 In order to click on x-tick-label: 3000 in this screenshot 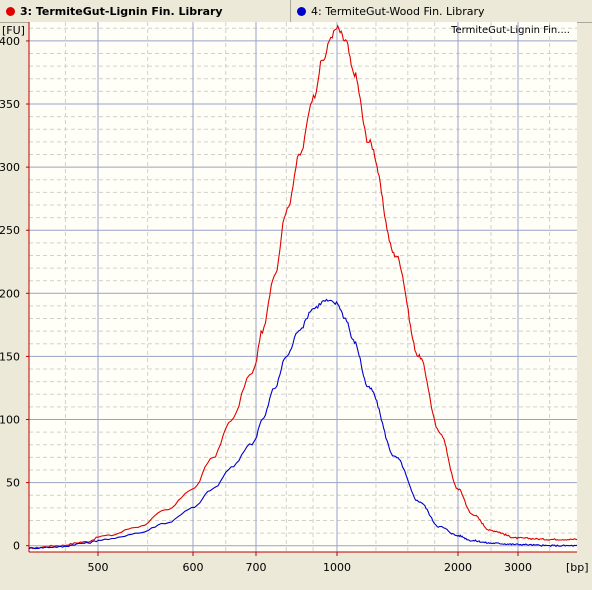, I will do `click(518, 567)`.